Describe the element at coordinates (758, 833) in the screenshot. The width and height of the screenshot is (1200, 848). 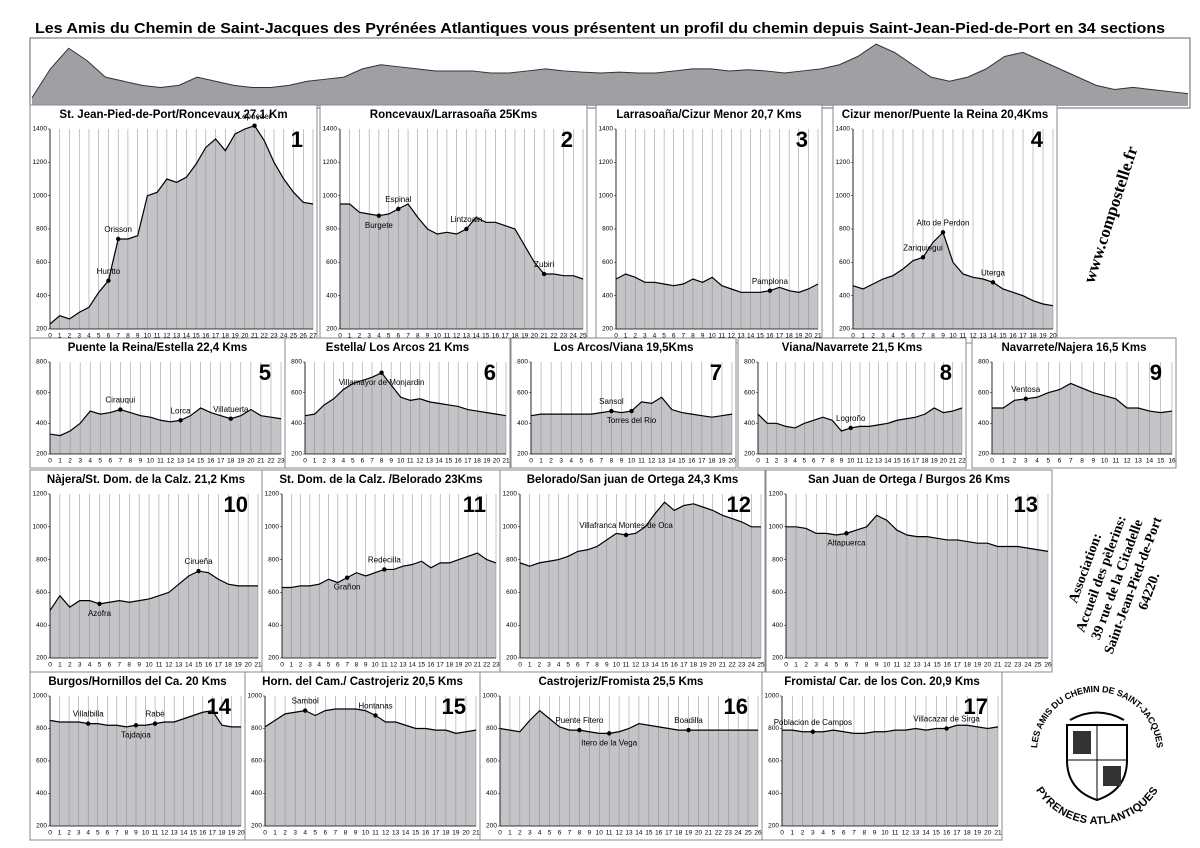
I see `x-tick-label: 26` at that location.